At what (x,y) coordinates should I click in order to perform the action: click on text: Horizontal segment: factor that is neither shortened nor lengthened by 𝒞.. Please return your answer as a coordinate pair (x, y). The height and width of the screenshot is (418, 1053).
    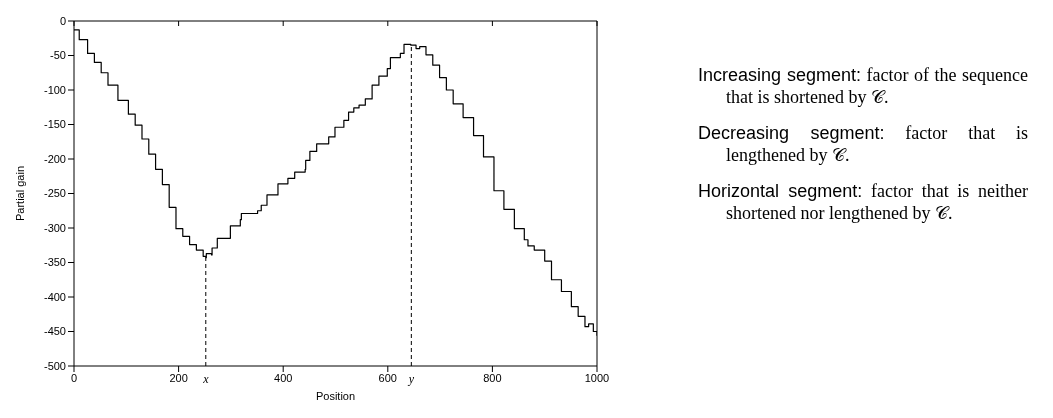
    Looking at the image, I should click on (863, 202).